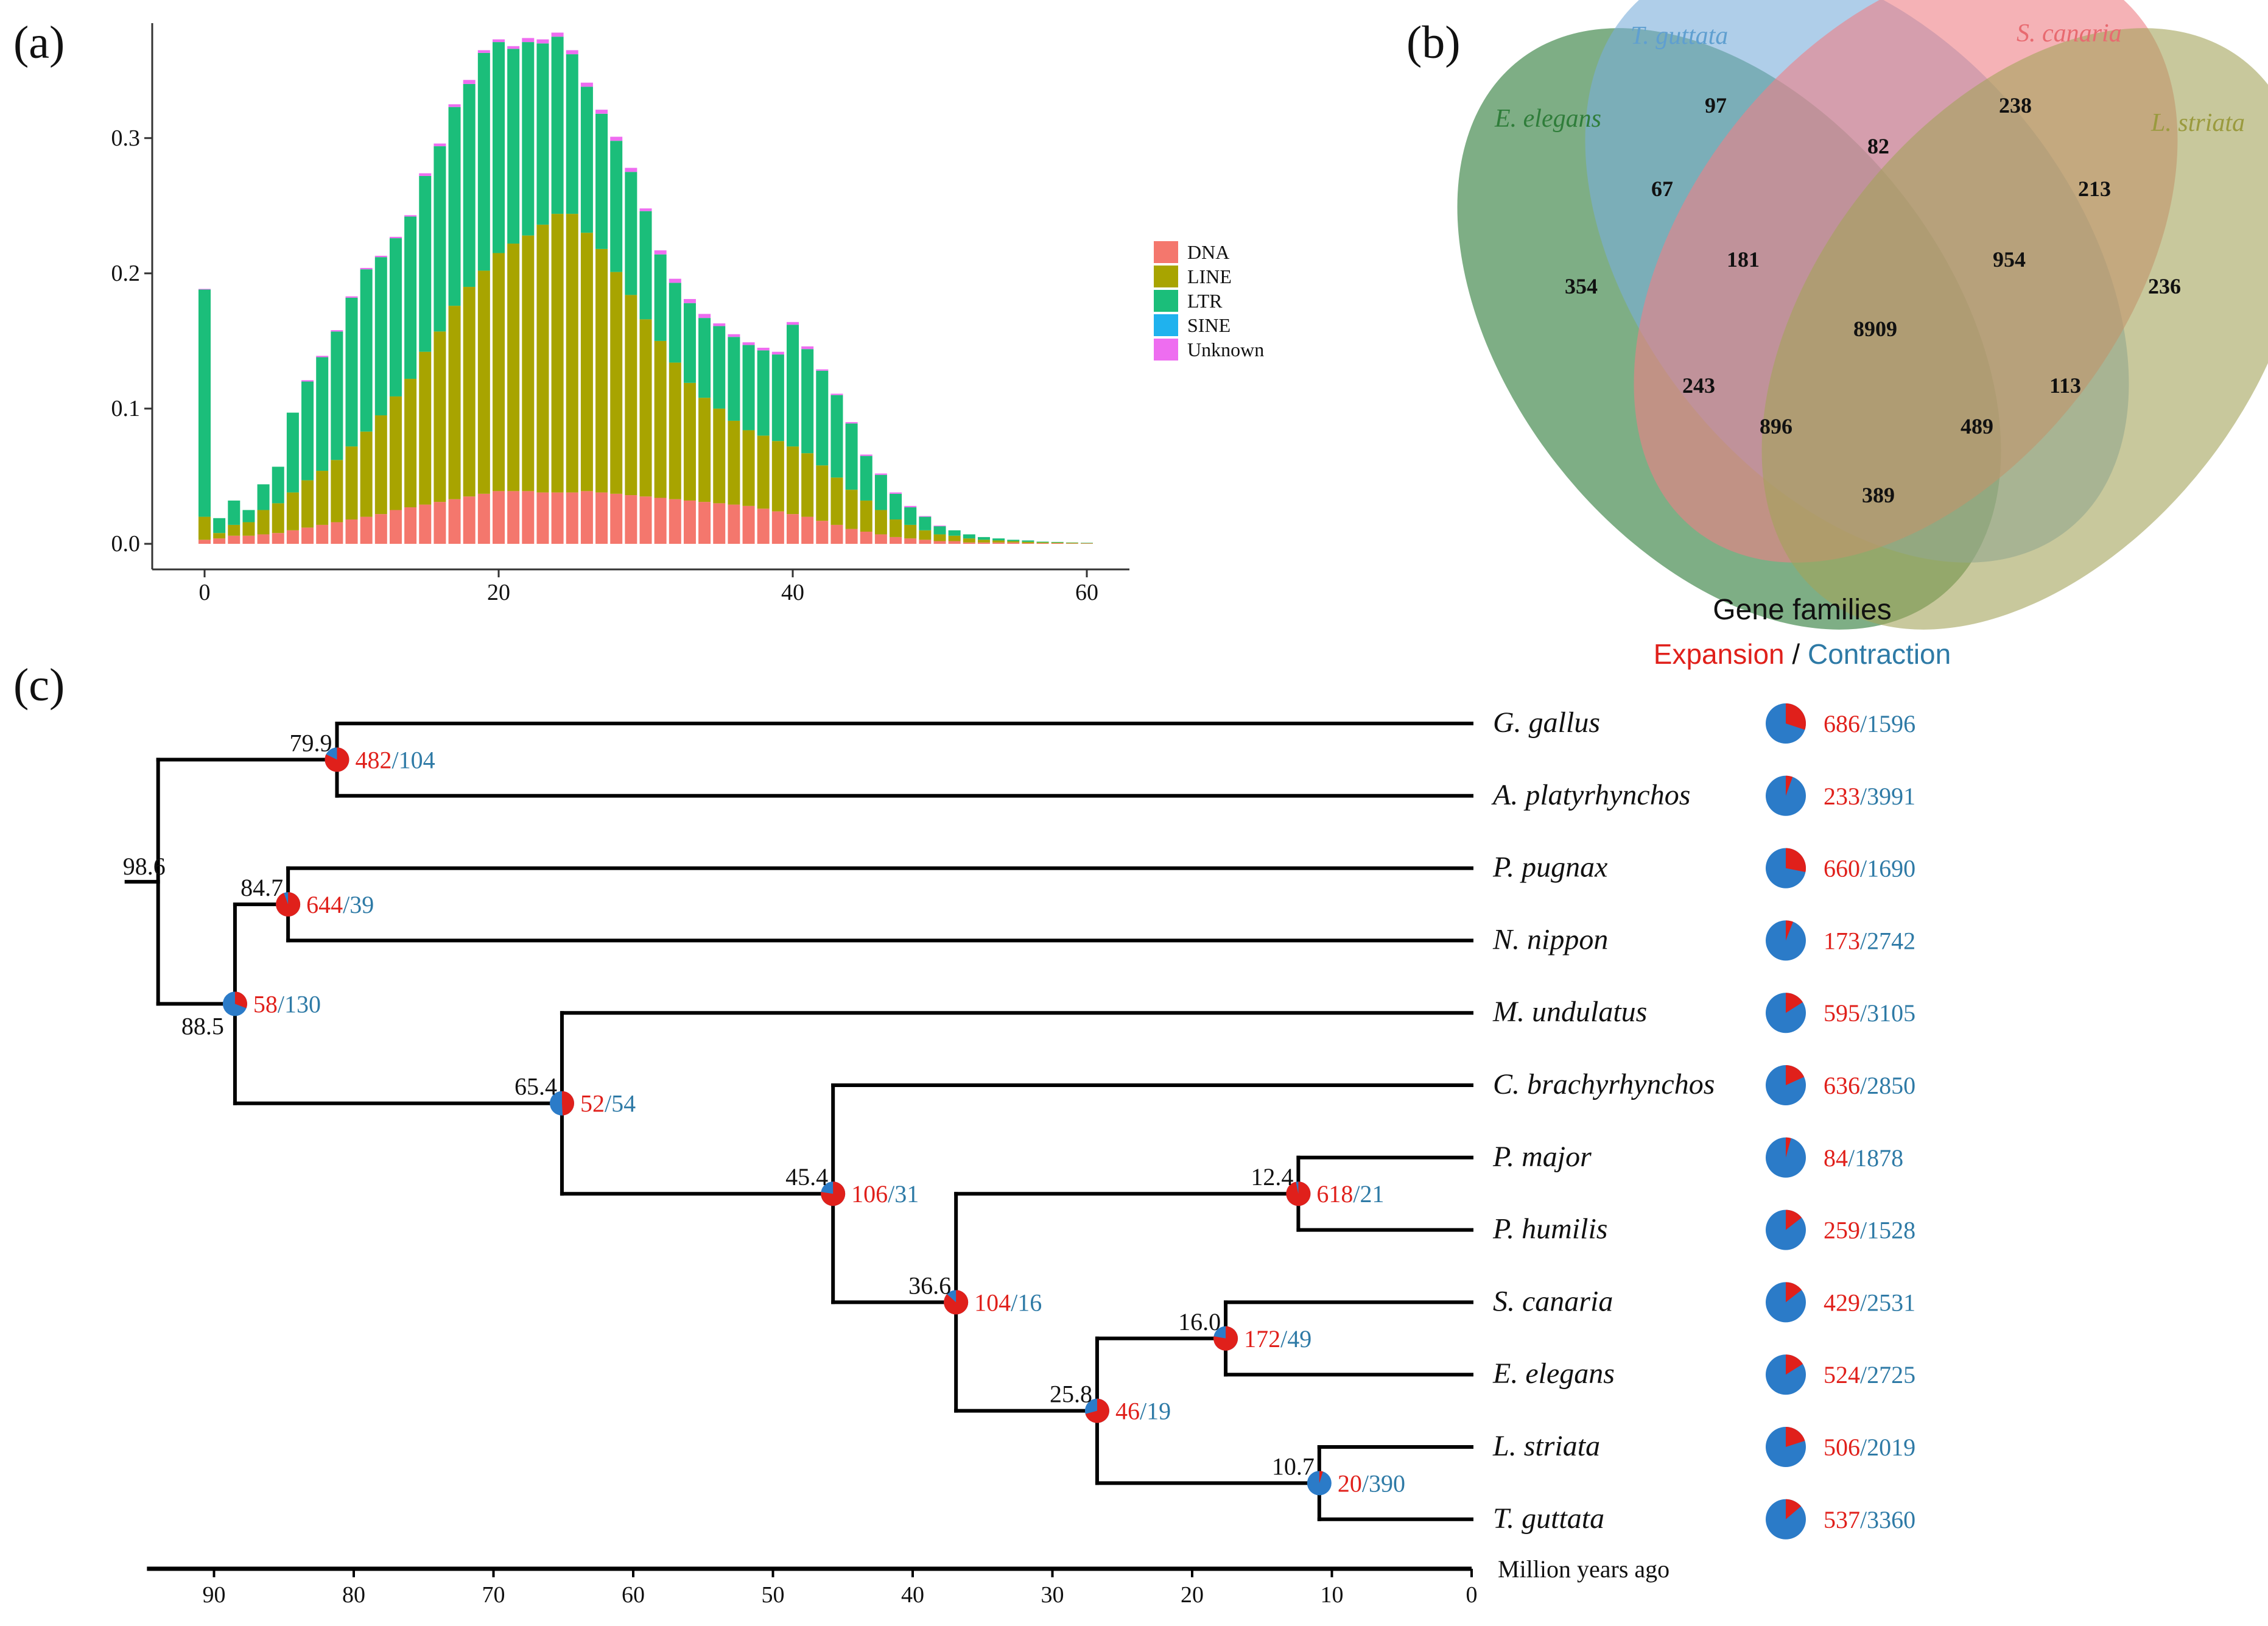  What do you see at coordinates (261, 887) in the screenshot?
I see `node-age-n2: 84.7` at bounding box center [261, 887].